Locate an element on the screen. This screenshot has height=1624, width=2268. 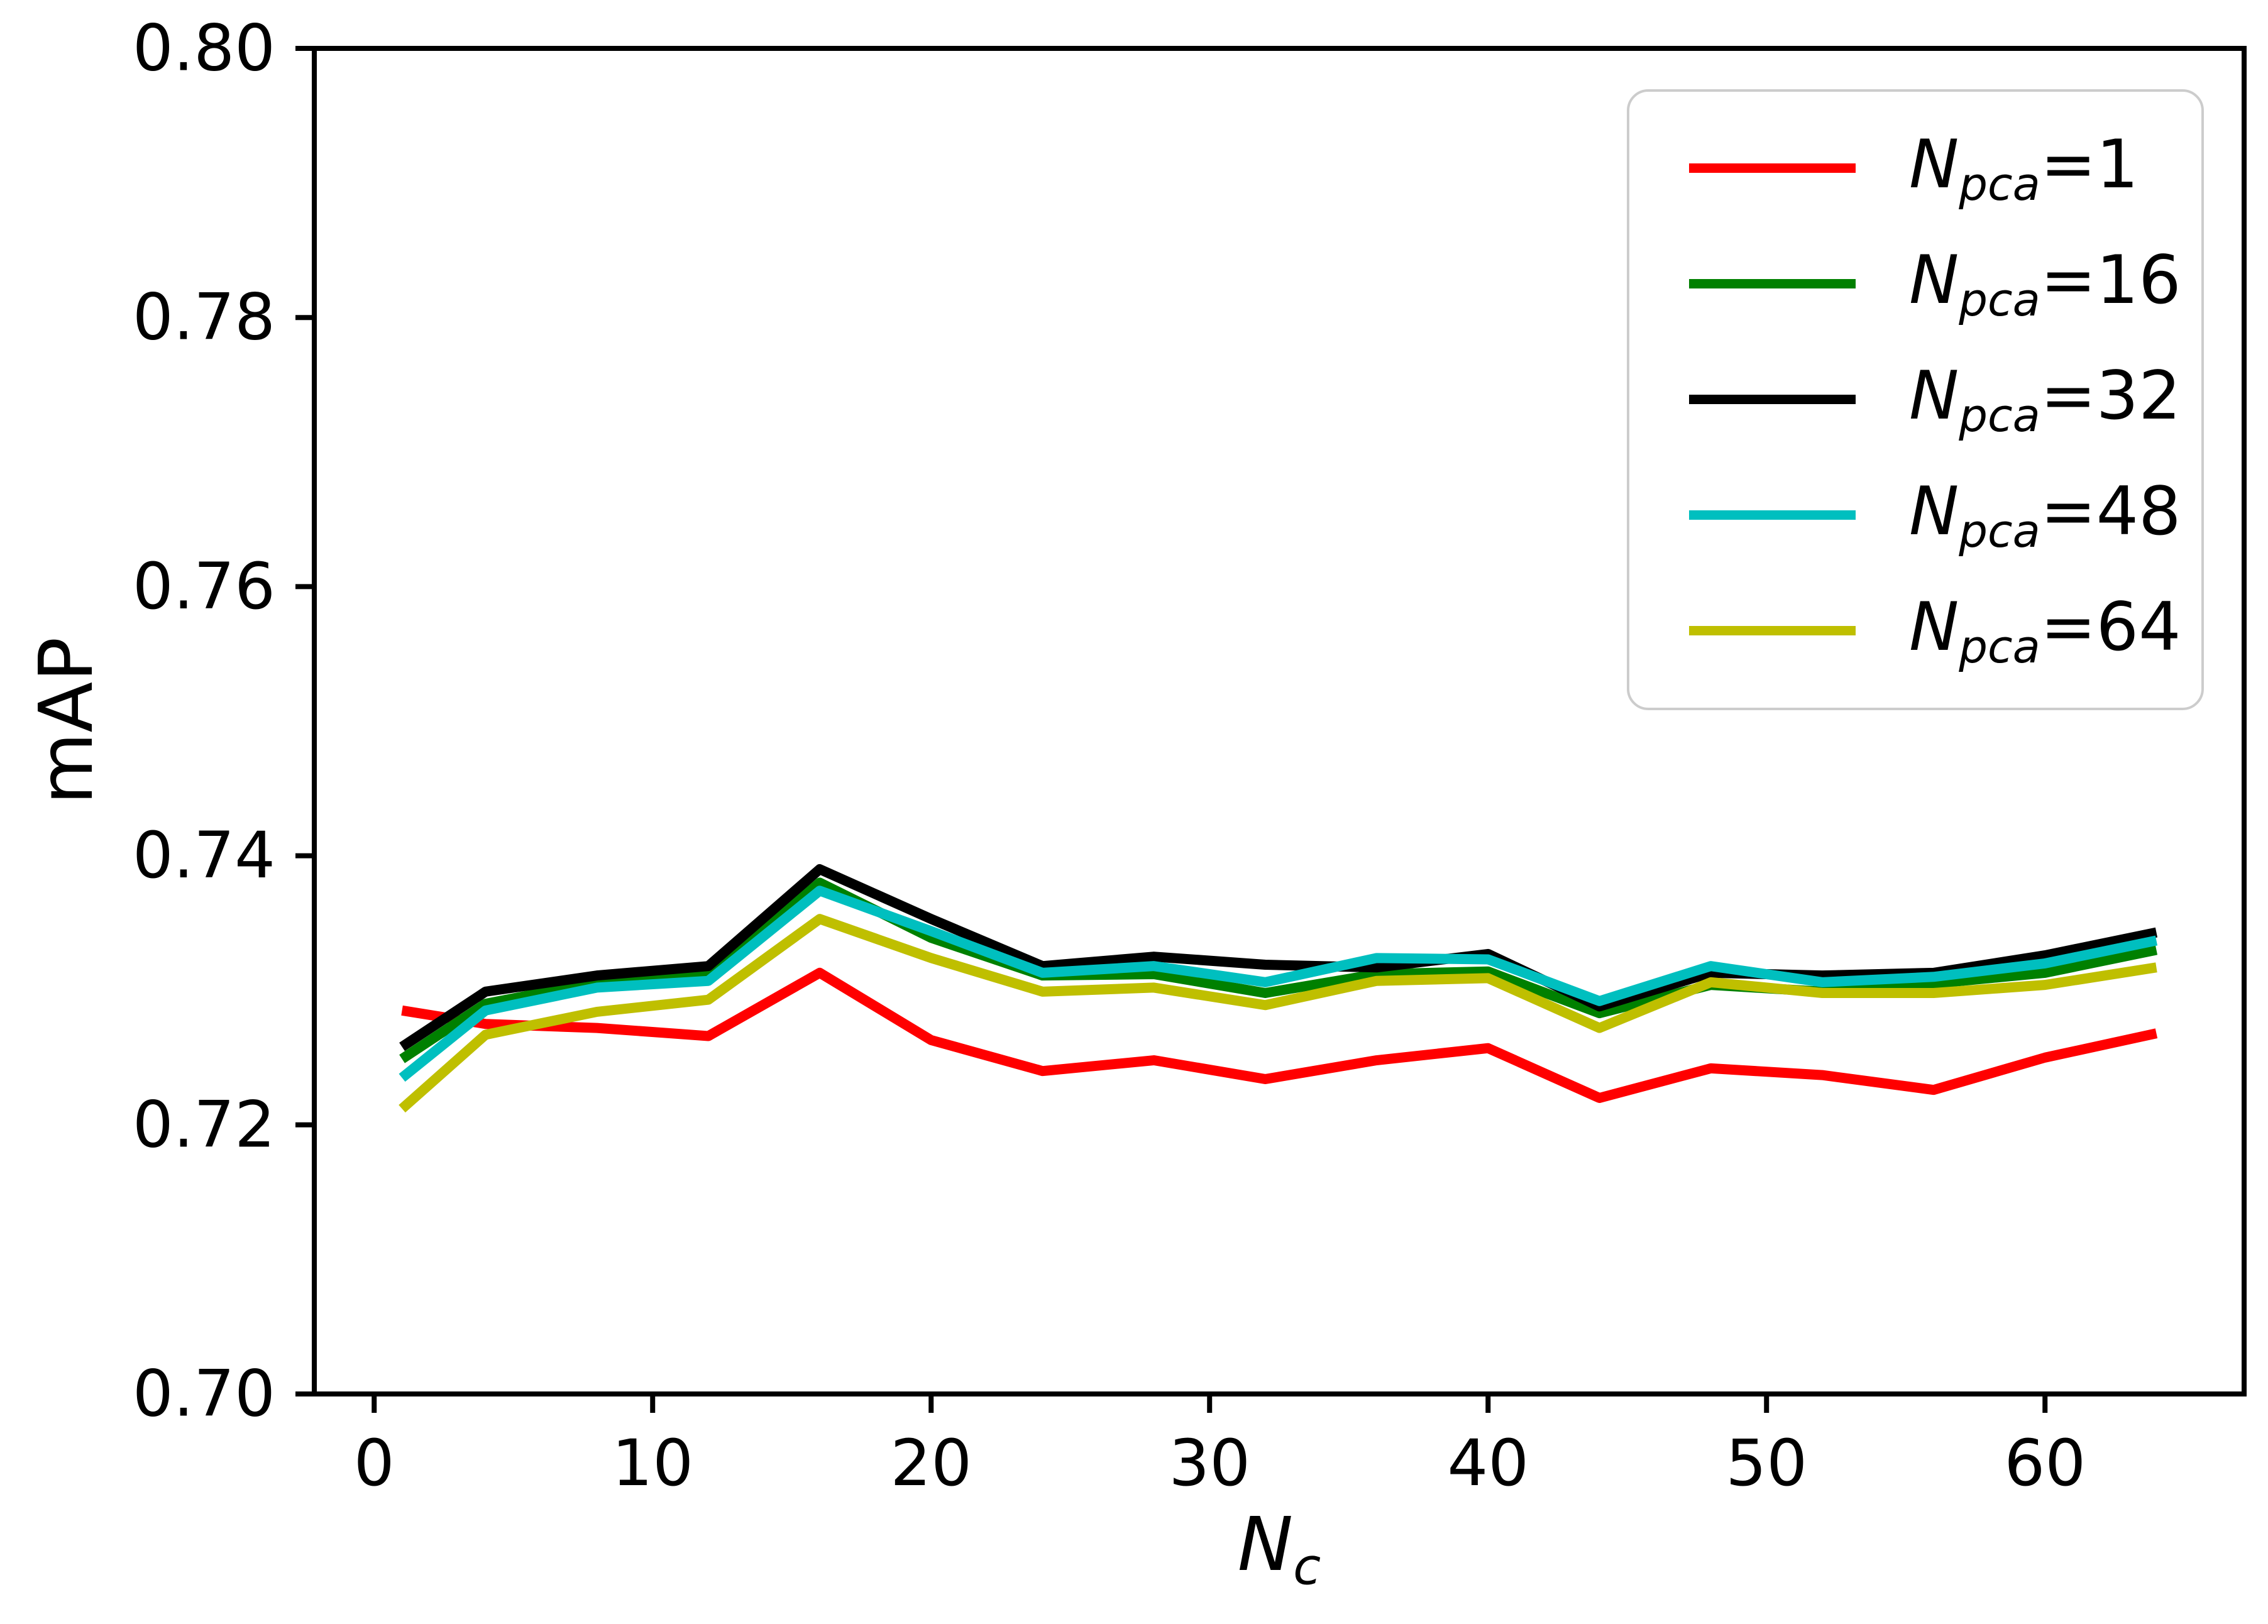
series-line-N_pca=48 is located at coordinates (1279, 984).